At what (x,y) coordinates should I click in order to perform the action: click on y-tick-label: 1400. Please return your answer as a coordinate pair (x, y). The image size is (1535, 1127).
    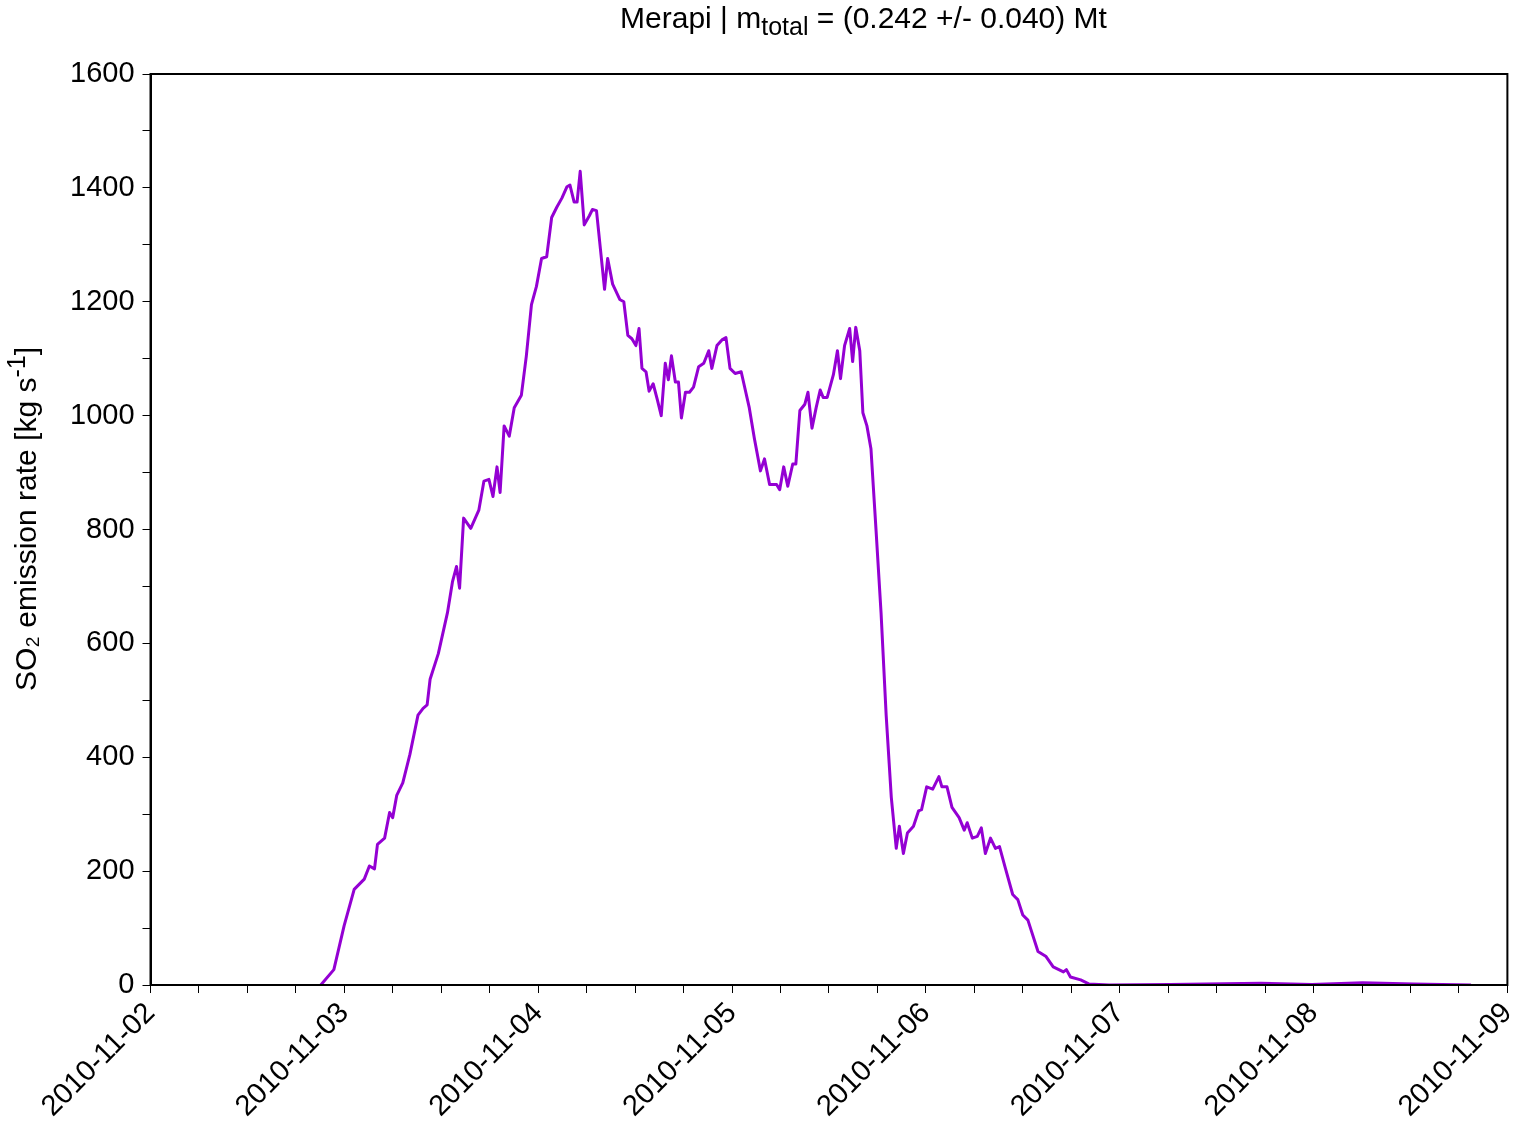
    Looking at the image, I should click on (102, 185).